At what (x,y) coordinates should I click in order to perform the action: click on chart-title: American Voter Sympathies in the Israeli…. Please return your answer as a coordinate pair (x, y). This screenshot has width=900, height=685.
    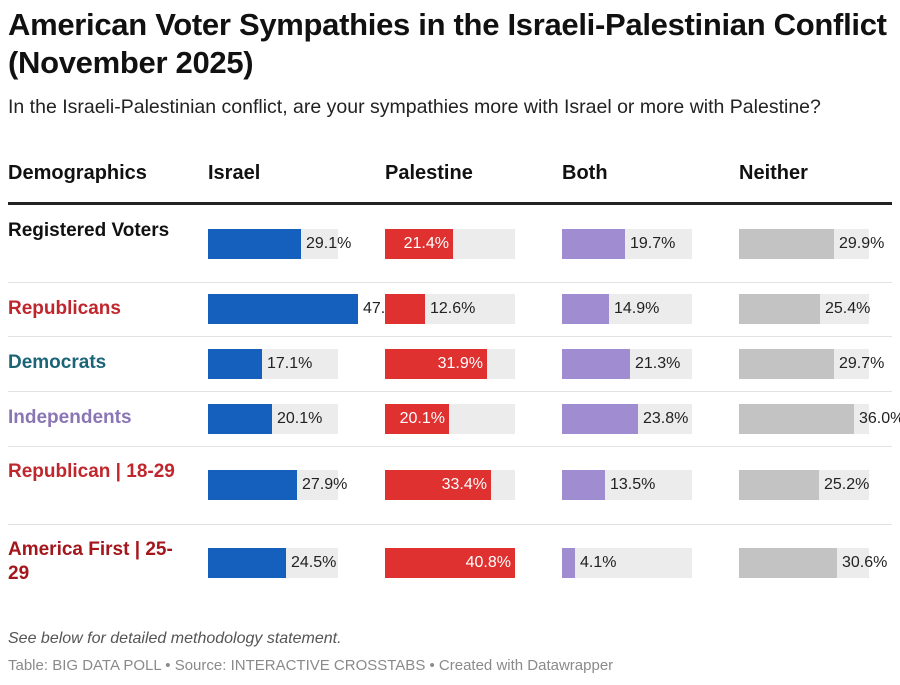
    Looking at the image, I should click on (447, 43).